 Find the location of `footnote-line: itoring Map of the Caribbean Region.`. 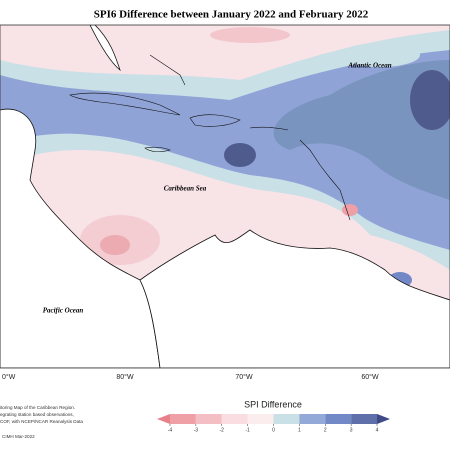

footnote-line: itoring Map of the Caribbean Region. is located at coordinates (37, 407).